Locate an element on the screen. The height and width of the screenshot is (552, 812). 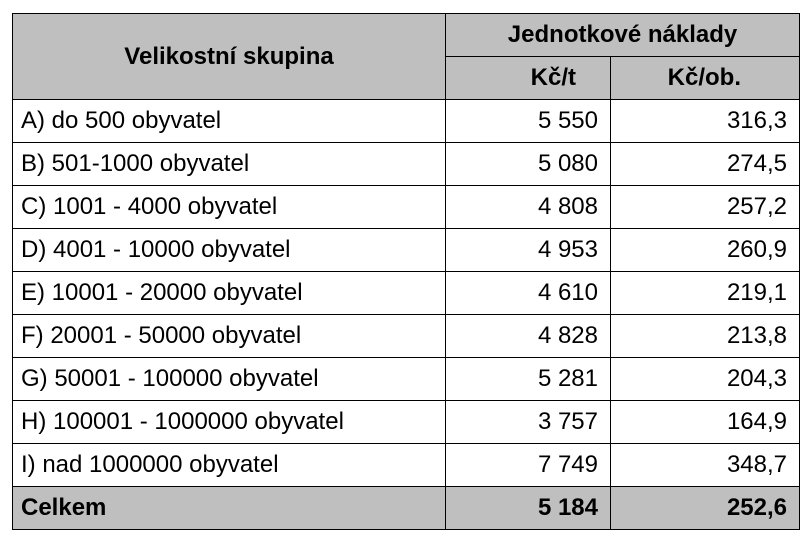
table-row: D) 4001 - 10000 obyvatel 4 953 260,9 is located at coordinates (406, 250).